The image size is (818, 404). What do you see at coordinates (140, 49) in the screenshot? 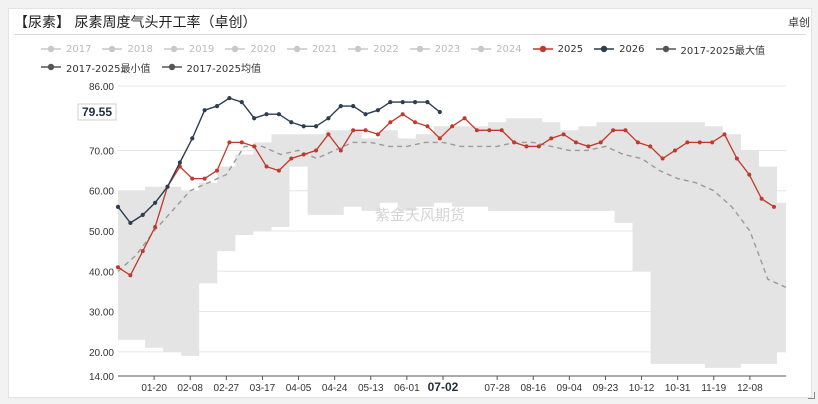
I see `legend-label: 2018` at bounding box center [140, 49].